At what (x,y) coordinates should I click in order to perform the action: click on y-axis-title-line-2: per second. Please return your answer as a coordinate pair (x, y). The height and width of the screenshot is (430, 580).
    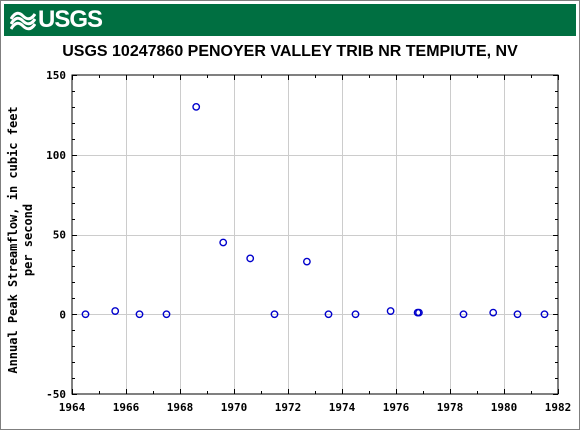
    Looking at the image, I should click on (28, 240).